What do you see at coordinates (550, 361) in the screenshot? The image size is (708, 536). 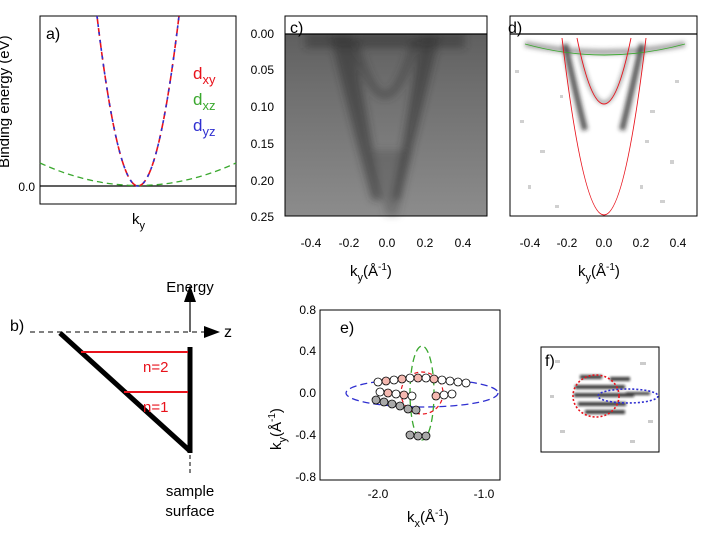 I see `panel-f-label: f)` at bounding box center [550, 361].